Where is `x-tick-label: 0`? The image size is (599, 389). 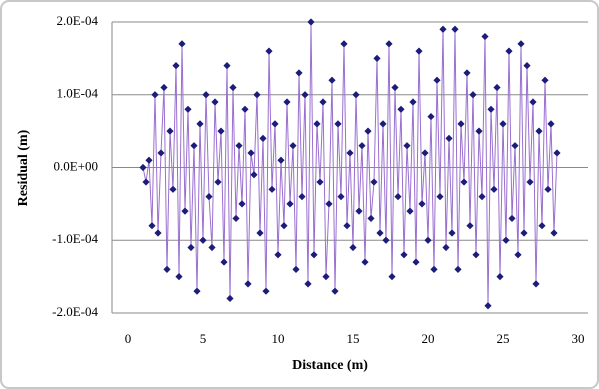 x-tick-label: 0 is located at coordinates (128, 338).